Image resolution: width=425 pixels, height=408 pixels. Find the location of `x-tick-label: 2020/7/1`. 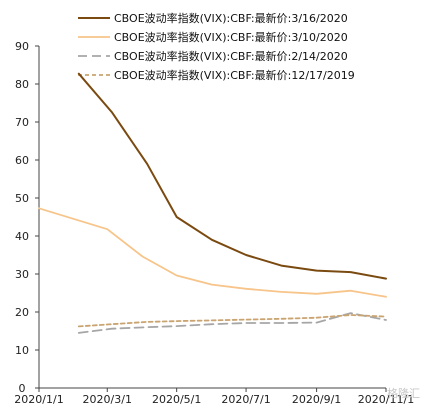

x-tick-label: 2020/7/1 is located at coordinates (245, 399).